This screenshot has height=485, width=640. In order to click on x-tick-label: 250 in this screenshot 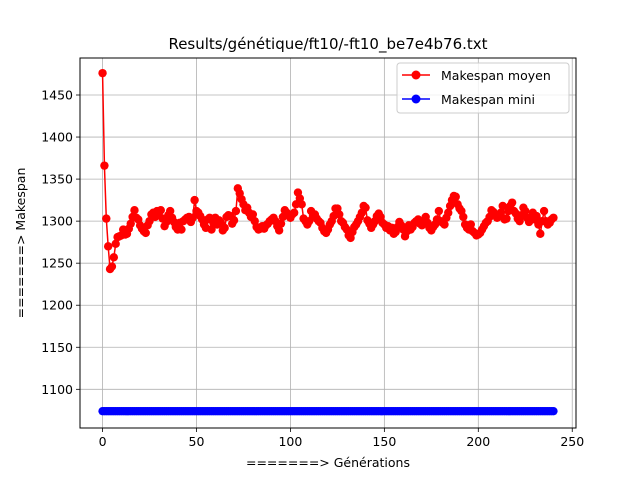, I will do `click(572, 441)`.